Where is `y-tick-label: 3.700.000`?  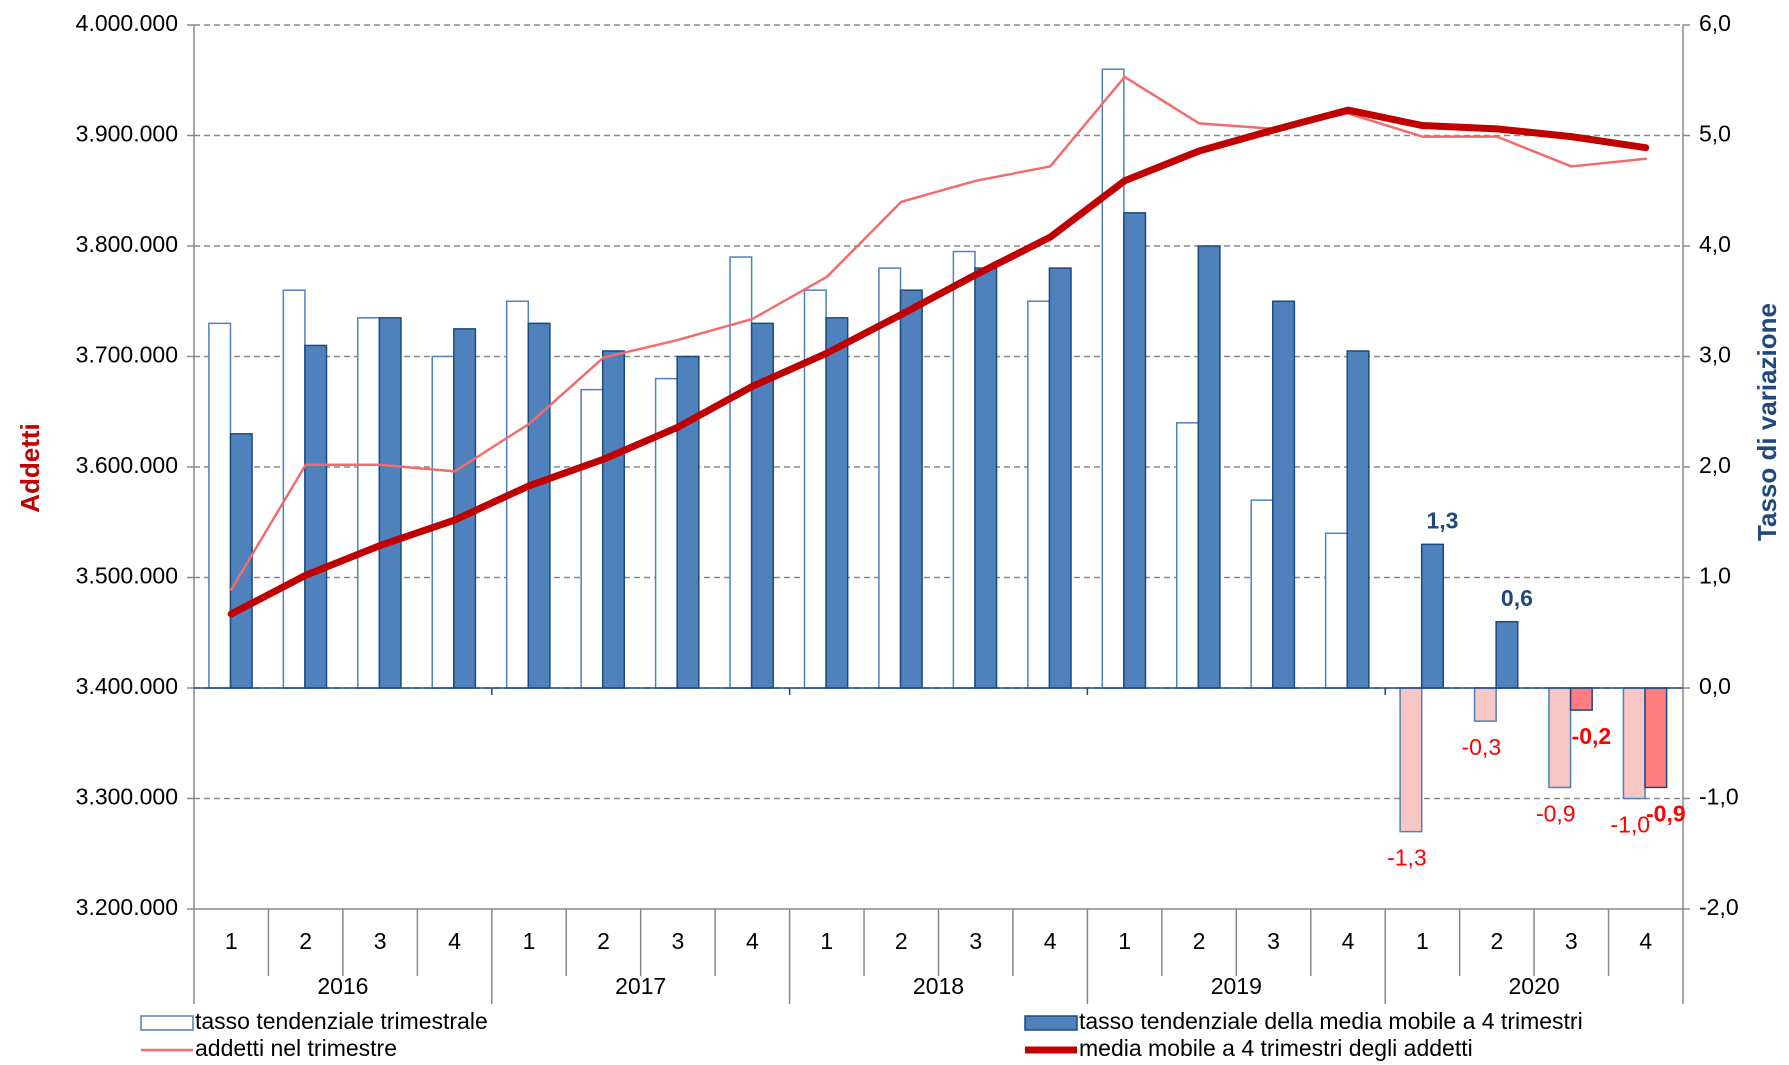
y-tick-label: 3.700.000 is located at coordinates (127, 355).